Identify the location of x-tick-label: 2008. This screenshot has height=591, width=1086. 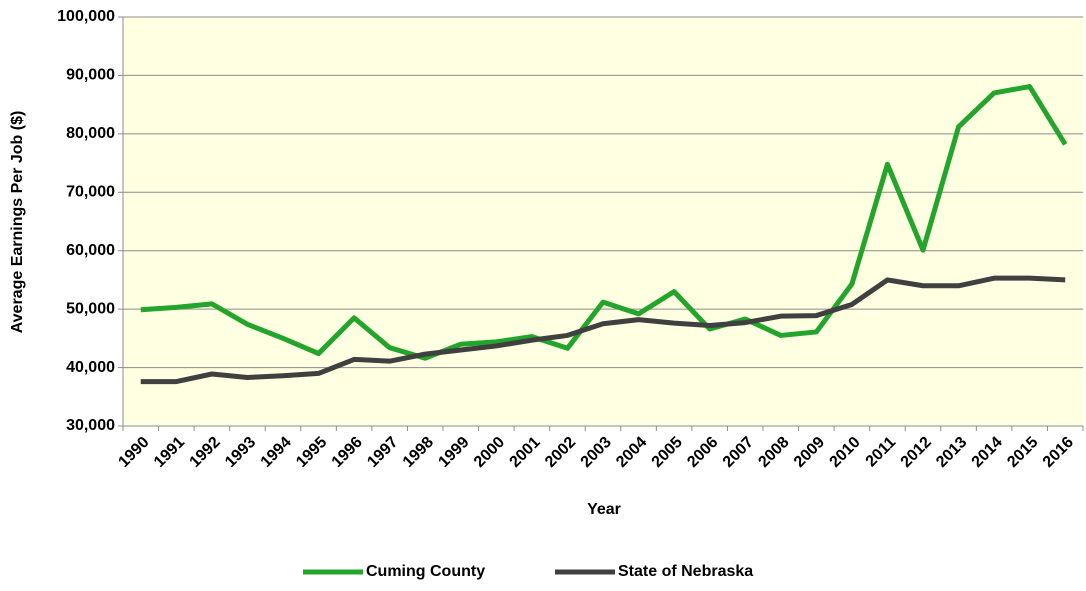
(773, 452).